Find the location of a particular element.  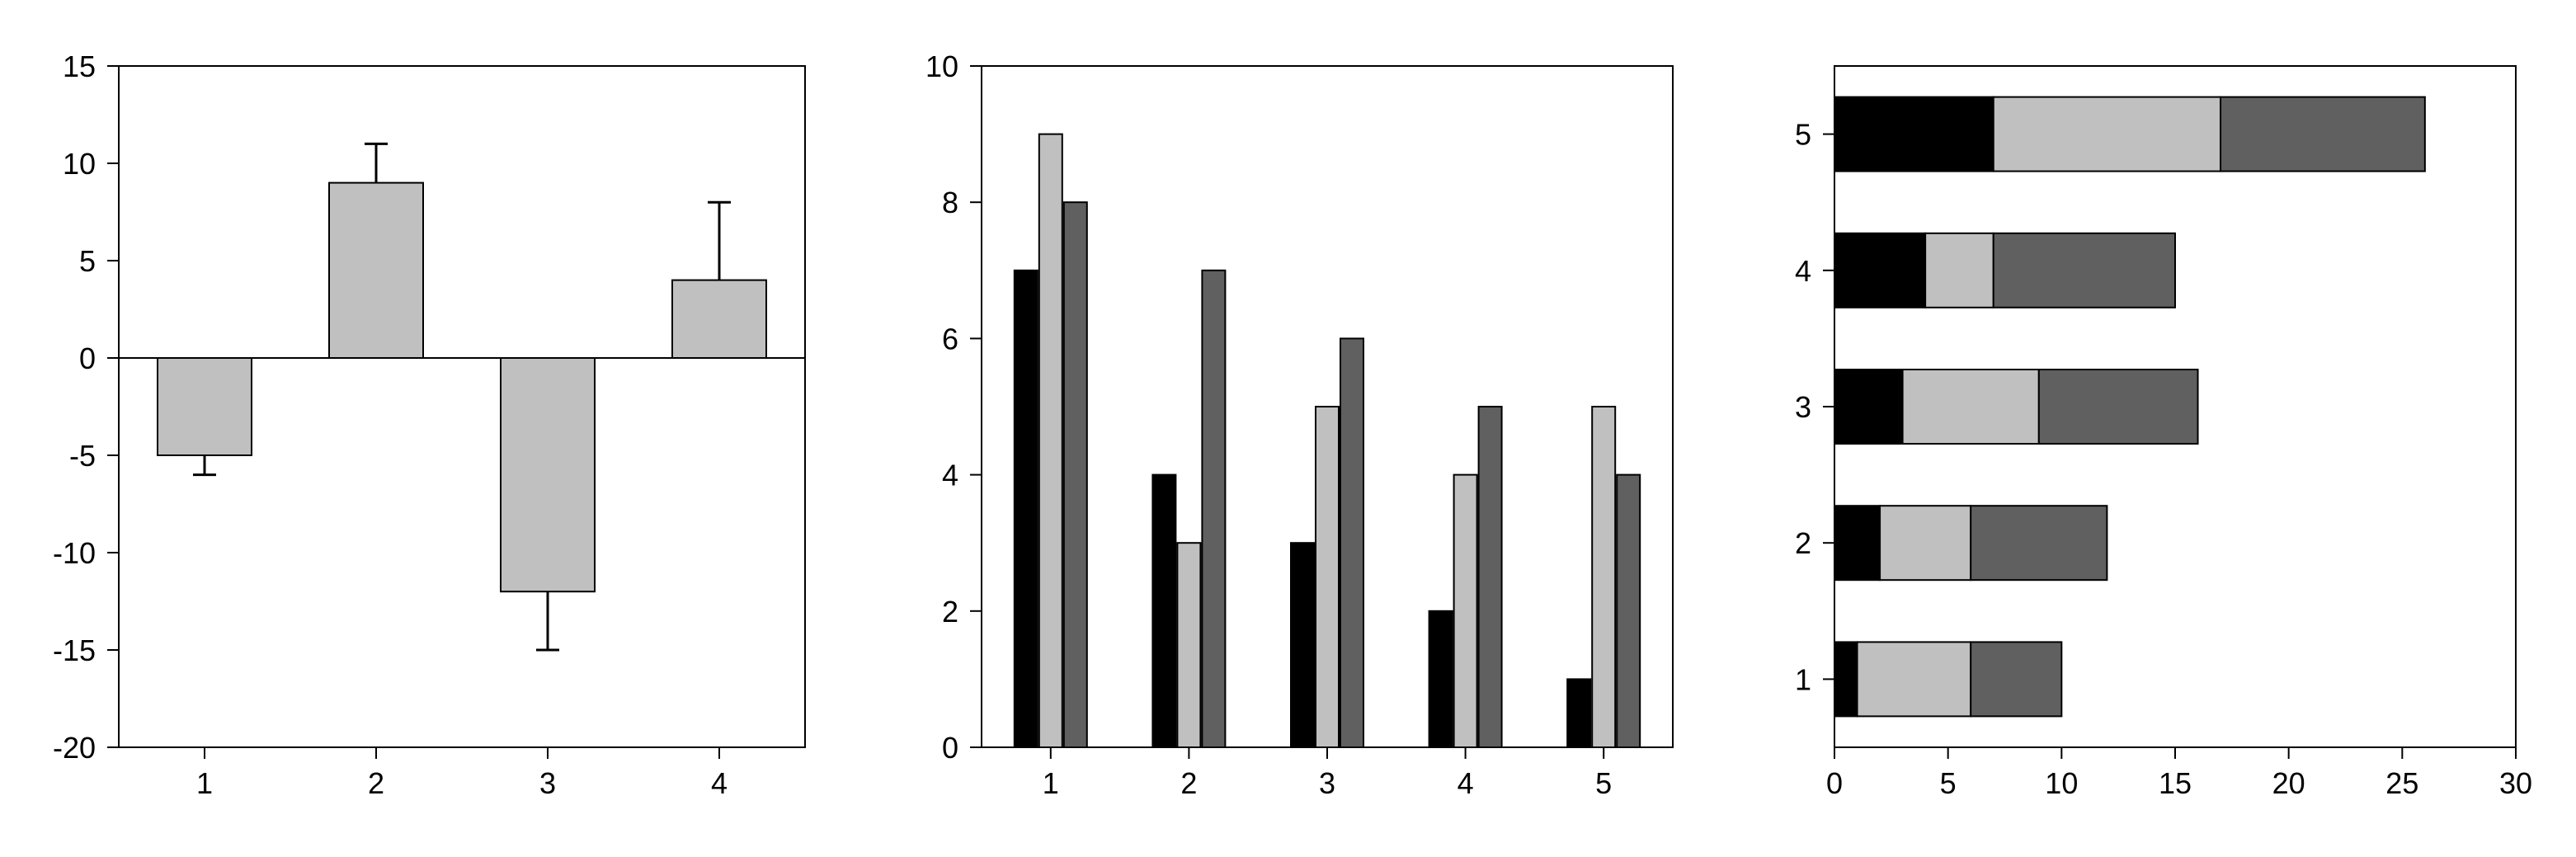

y-tick-label: 8 is located at coordinates (950, 202).